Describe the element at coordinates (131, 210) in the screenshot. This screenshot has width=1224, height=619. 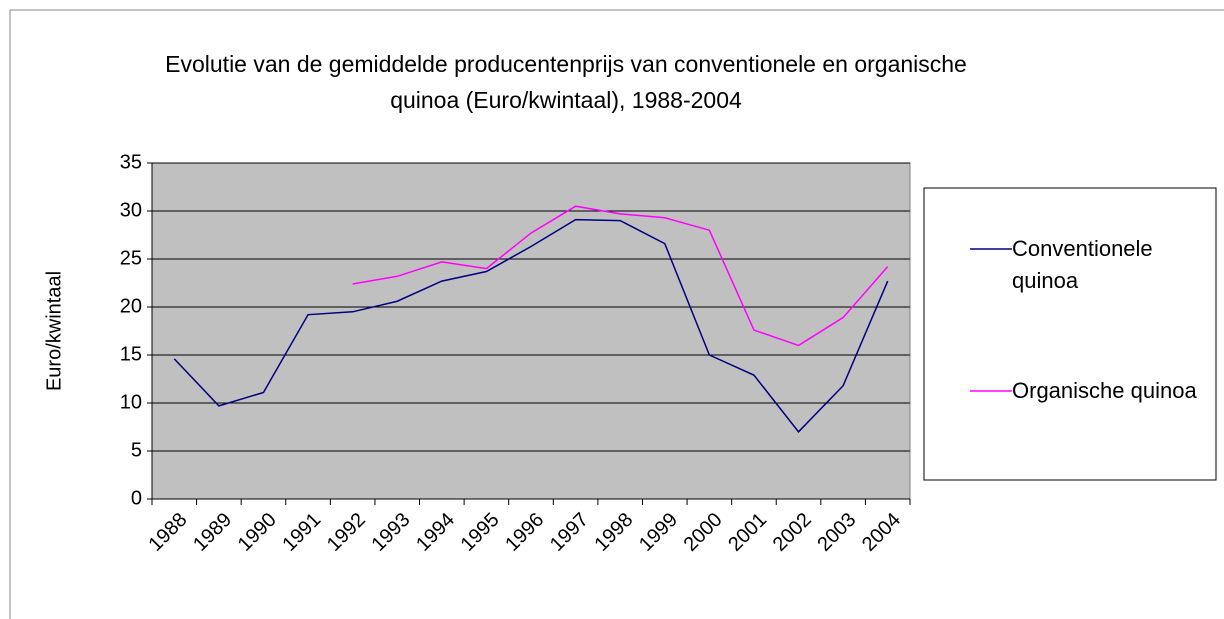
I see `y-tick-label: 30` at that location.